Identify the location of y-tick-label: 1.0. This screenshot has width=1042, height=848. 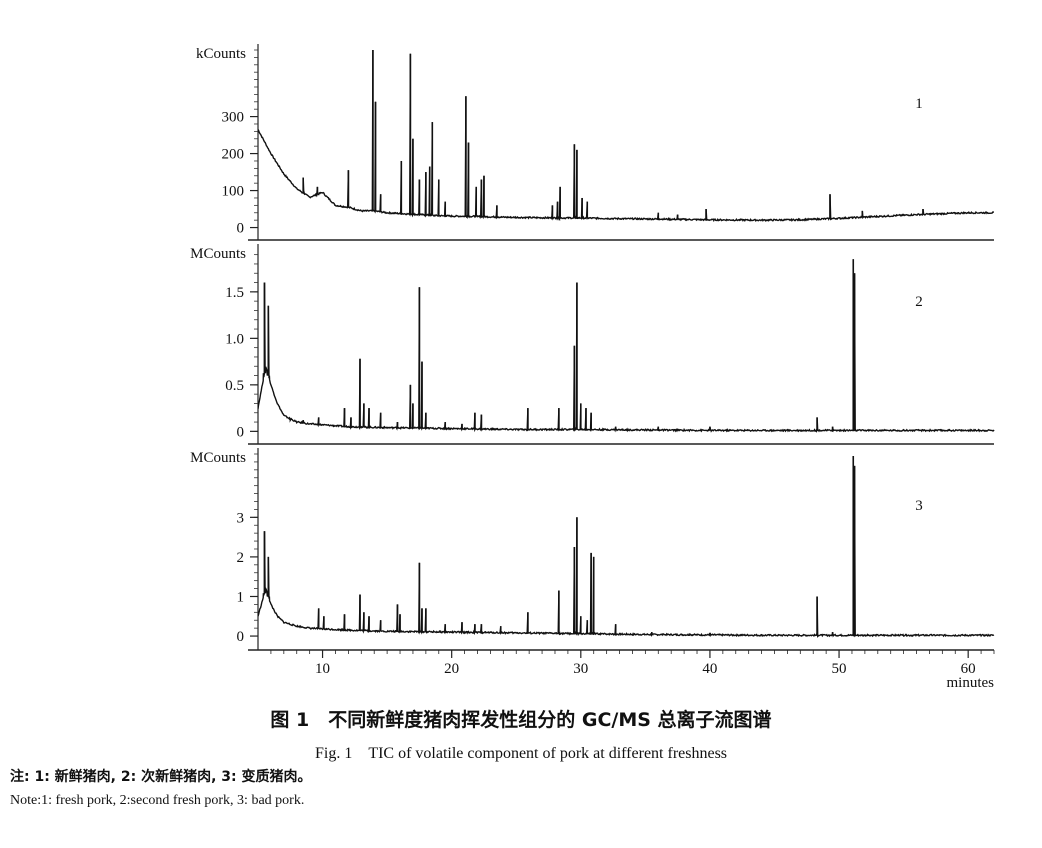
(234, 339).